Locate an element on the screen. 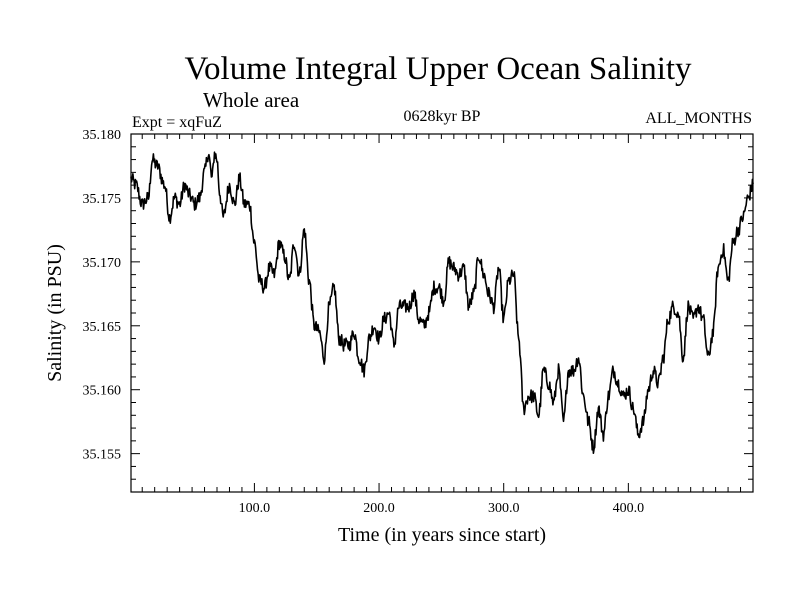 The height and width of the screenshot is (600, 800). y-tick-label: 35.175 is located at coordinates (102, 199).